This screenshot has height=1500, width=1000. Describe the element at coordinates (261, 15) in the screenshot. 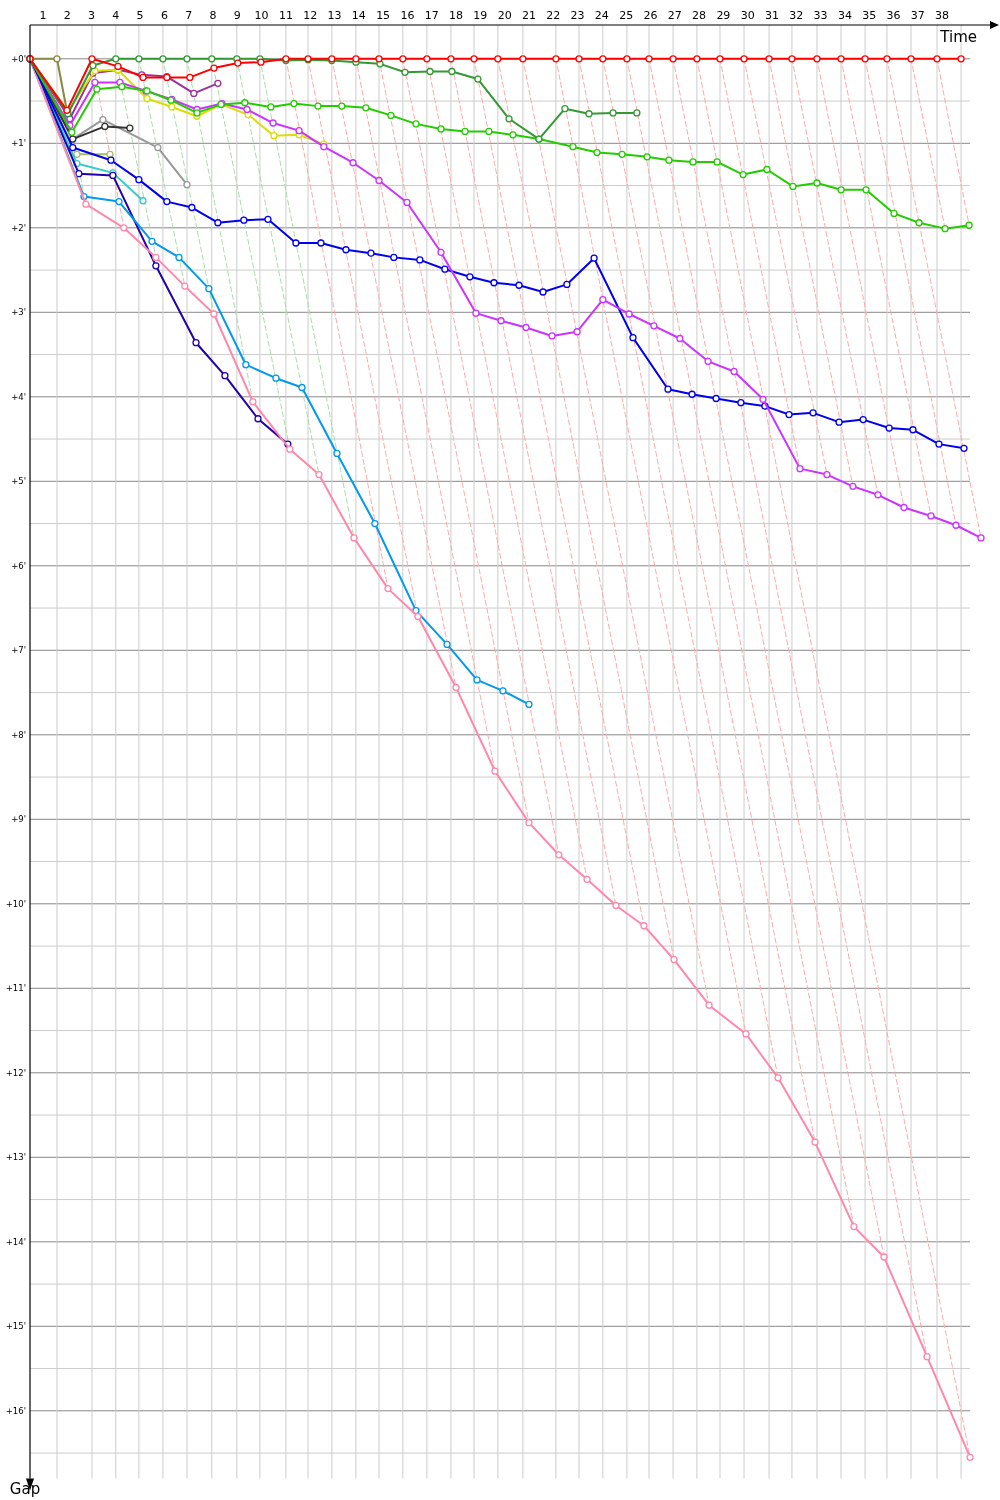

I see `x-tick-label: 10` at that location.